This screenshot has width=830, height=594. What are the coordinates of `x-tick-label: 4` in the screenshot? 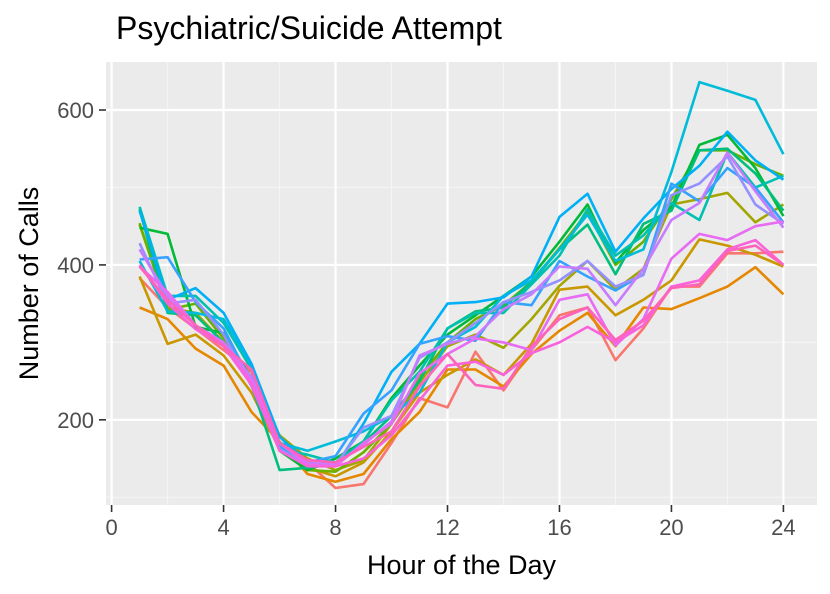 It's located at (223, 527).